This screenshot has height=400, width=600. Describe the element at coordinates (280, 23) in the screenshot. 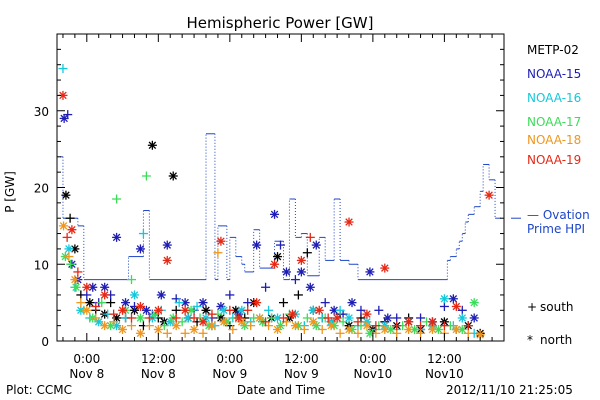

I see `chart-title: Hemispheric Power [GW]` at that location.